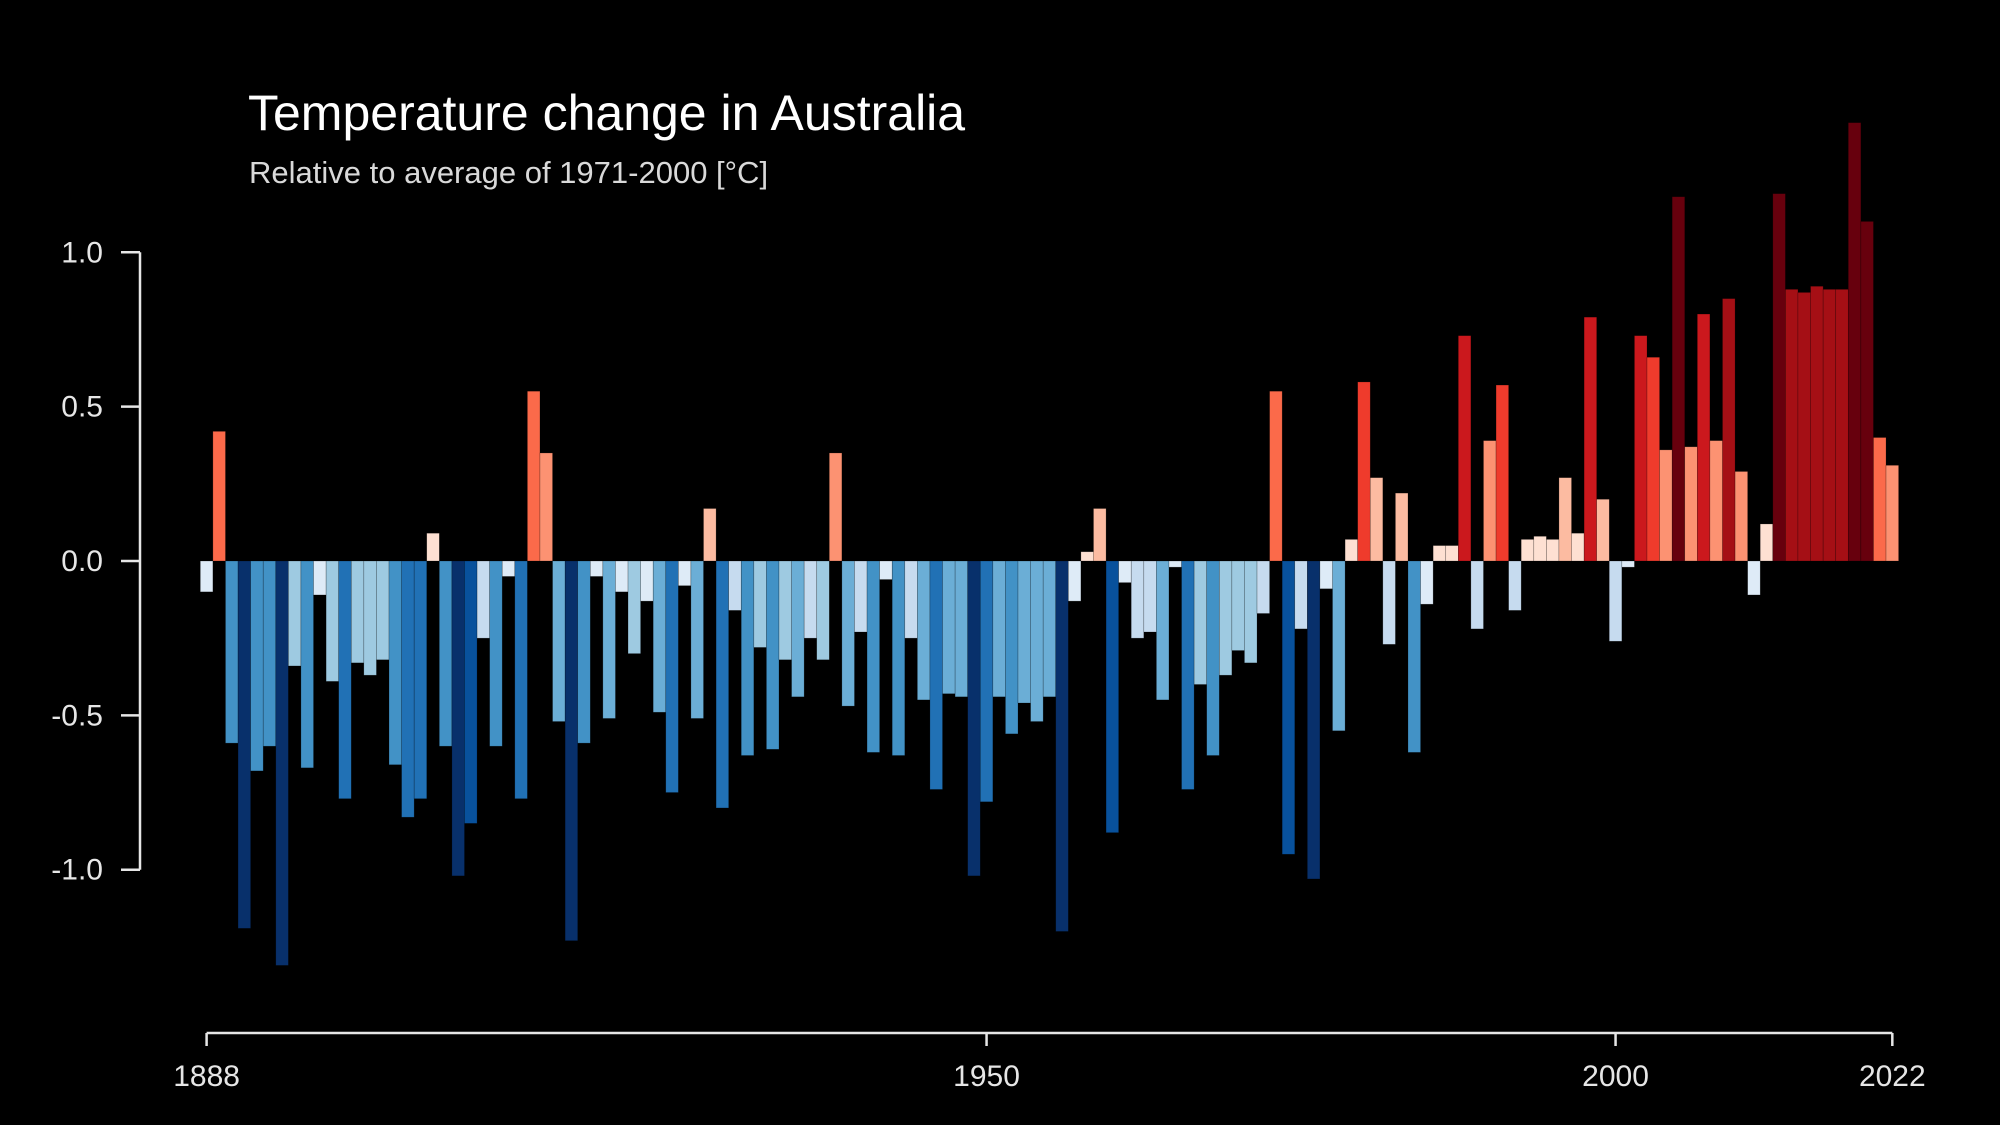  I want to click on bar-1982, so click(1389, 602).